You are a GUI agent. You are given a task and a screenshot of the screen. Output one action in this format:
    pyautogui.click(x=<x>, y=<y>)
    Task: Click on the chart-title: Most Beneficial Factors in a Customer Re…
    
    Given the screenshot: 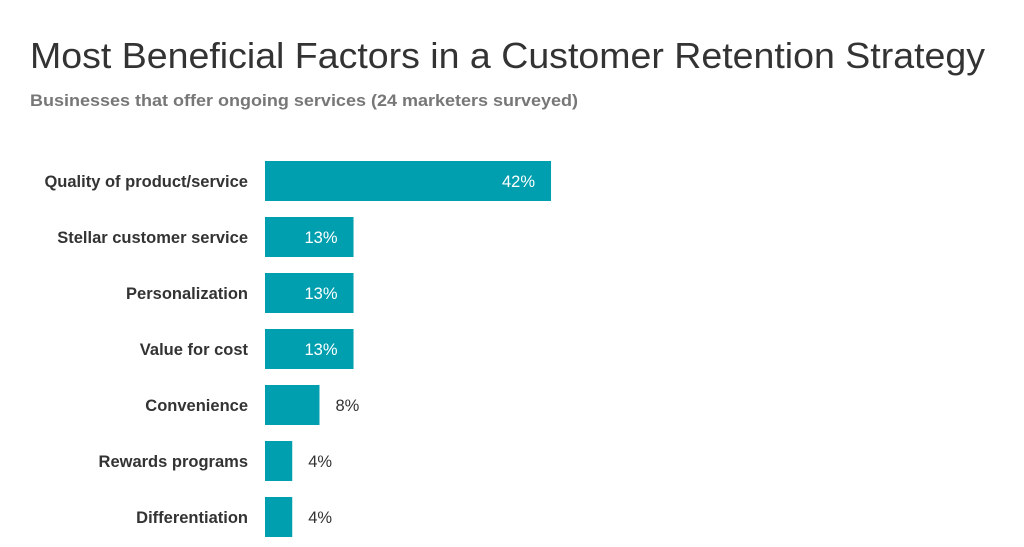 What is the action you would take?
    pyautogui.click(x=507, y=55)
    